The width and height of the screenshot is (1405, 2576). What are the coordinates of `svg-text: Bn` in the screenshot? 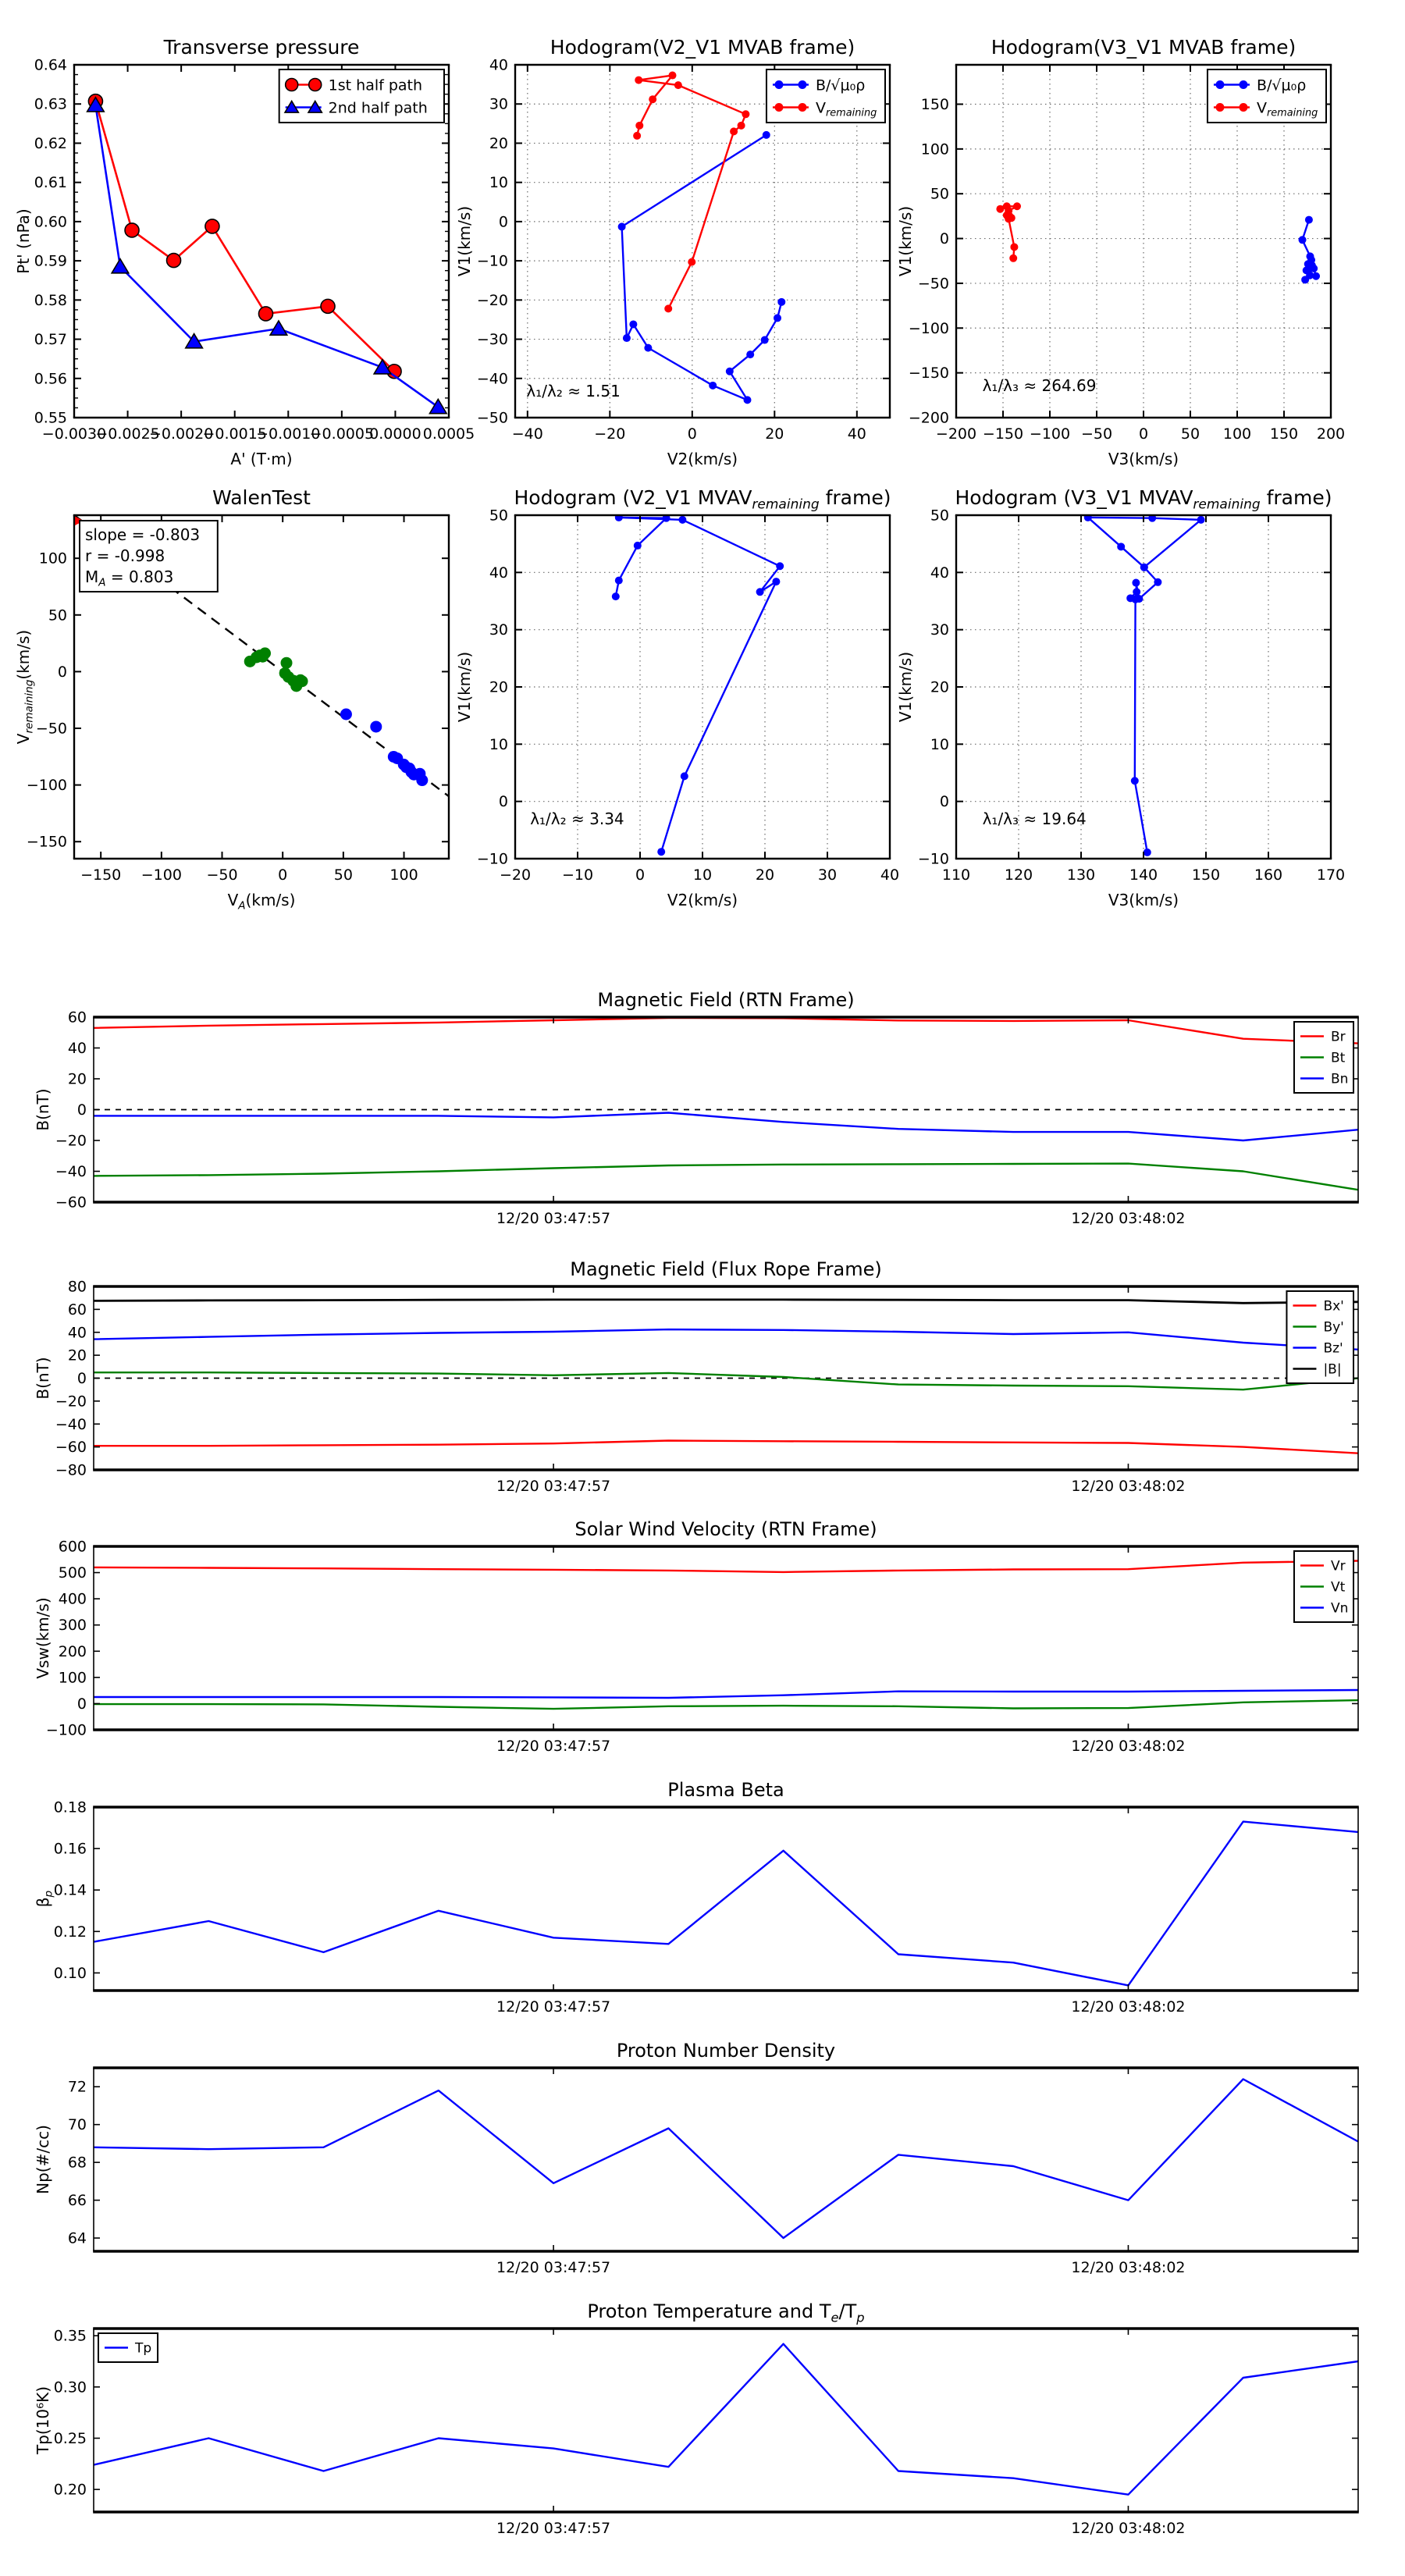 It's located at (1340, 1079).